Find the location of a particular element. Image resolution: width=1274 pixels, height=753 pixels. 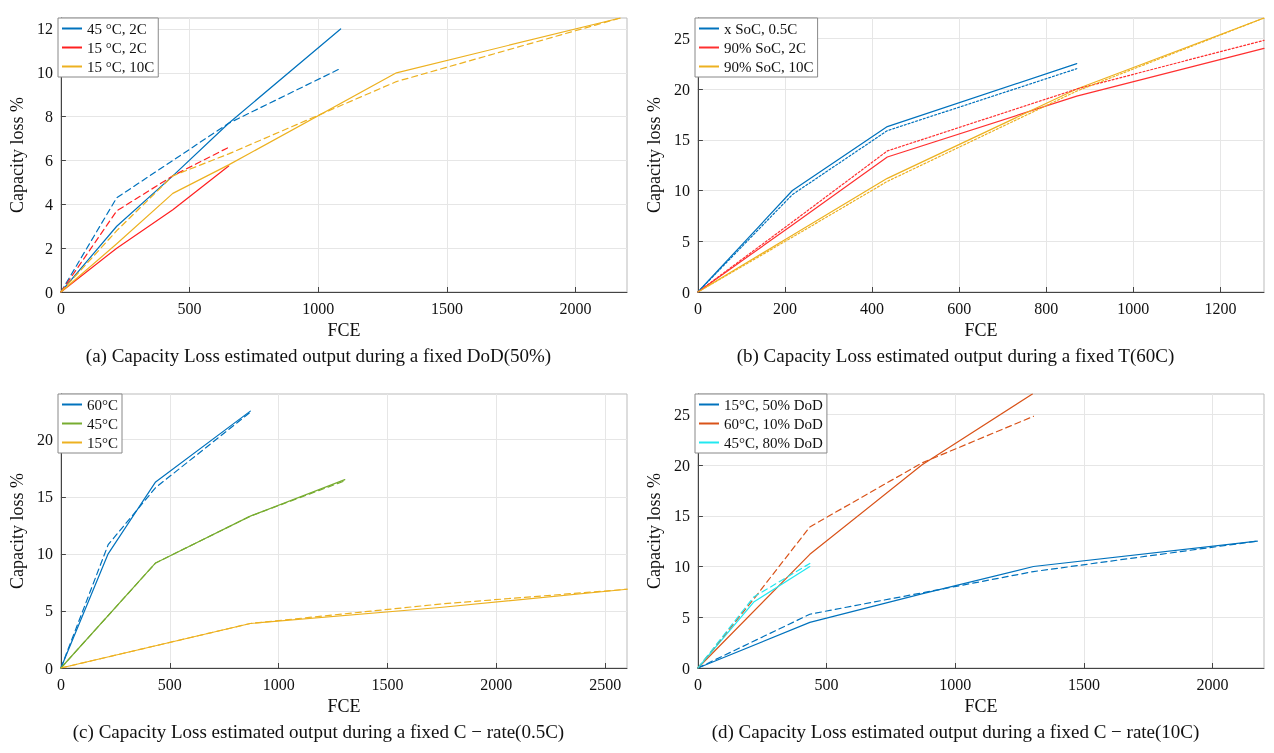

text: (c) Capacity Loss estimated output during a fixed C − rate(0.5C) is located at coordinates (318, 732).